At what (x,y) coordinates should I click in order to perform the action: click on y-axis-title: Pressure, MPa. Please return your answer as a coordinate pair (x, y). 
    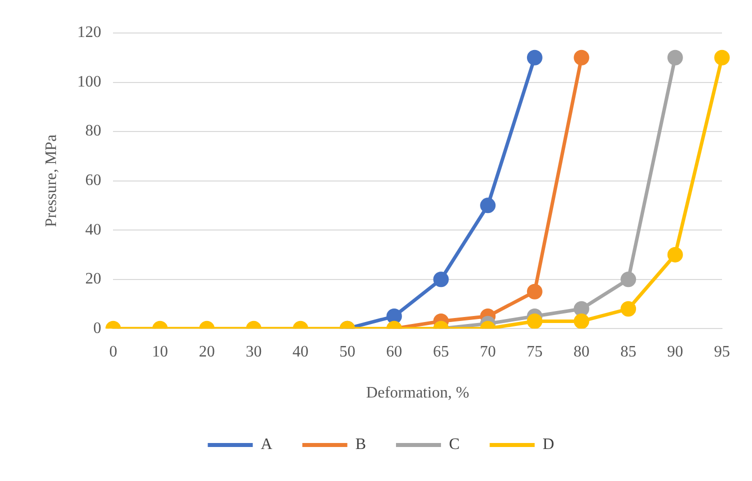
    Looking at the image, I should click on (51, 181).